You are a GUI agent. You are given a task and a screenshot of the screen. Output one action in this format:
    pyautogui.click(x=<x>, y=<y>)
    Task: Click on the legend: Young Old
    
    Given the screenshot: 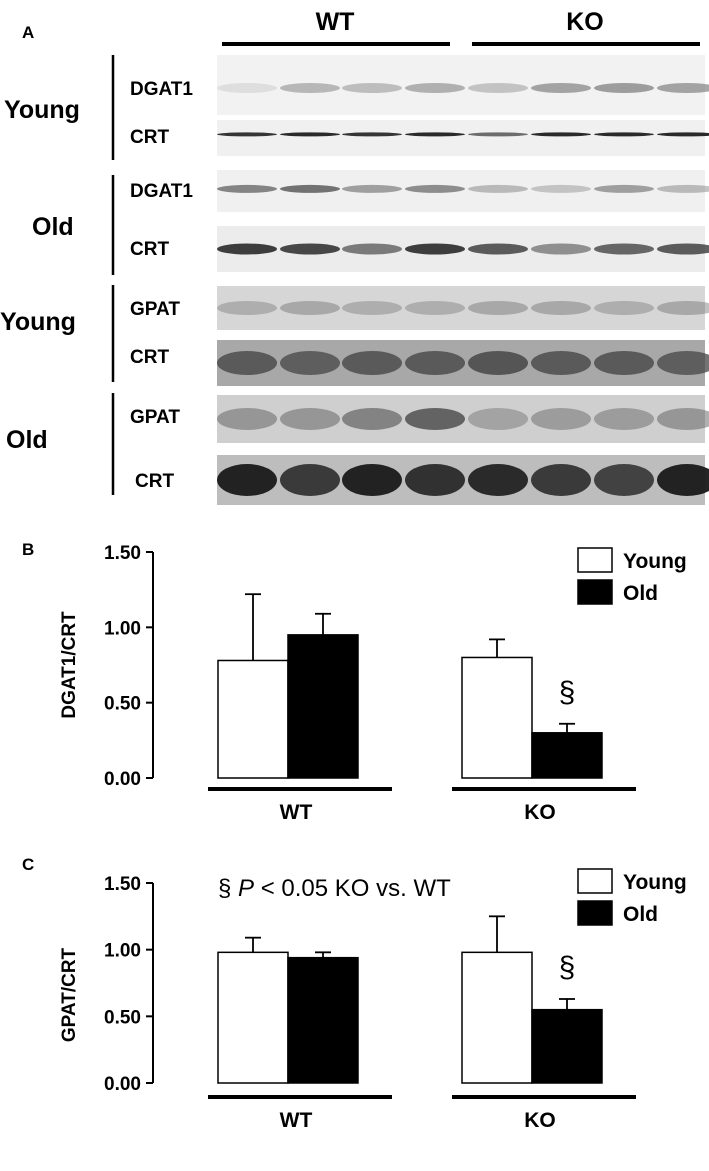 What is the action you would take?
    pyautogui.click(x=632, y=576)
    